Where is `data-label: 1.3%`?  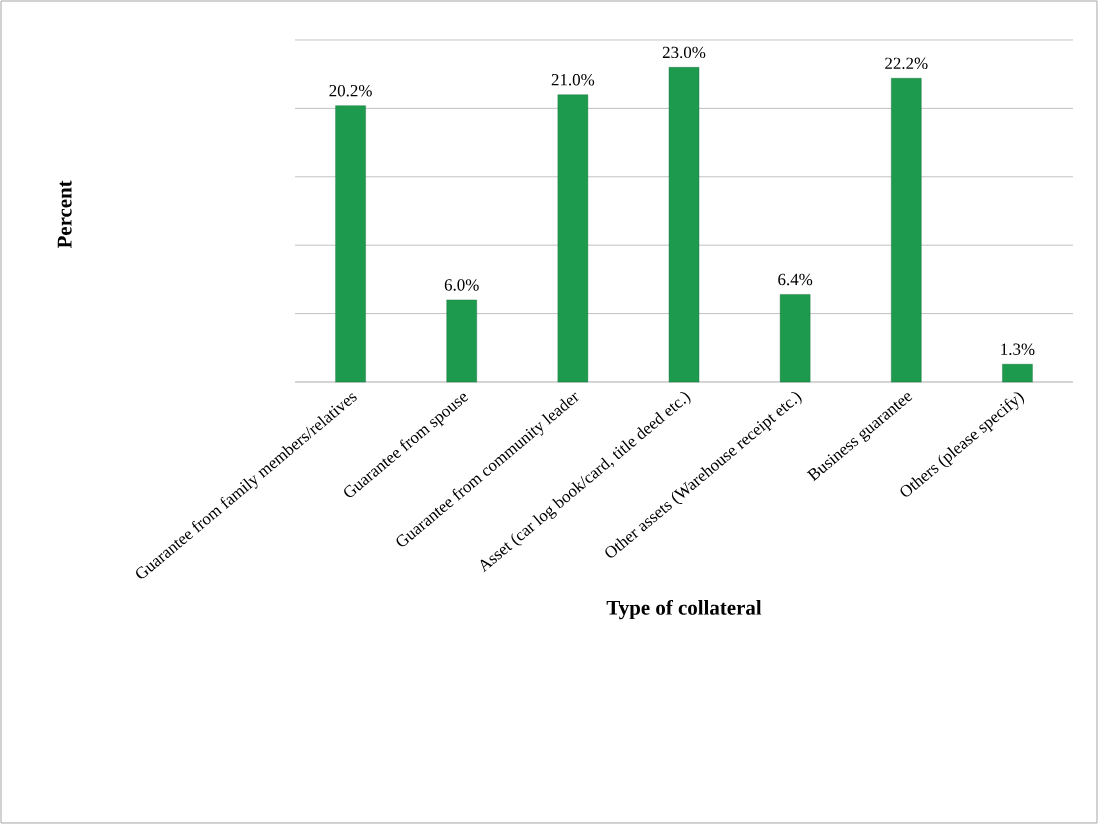 data-label: 1.3% is located at coordinates (1018, 349).